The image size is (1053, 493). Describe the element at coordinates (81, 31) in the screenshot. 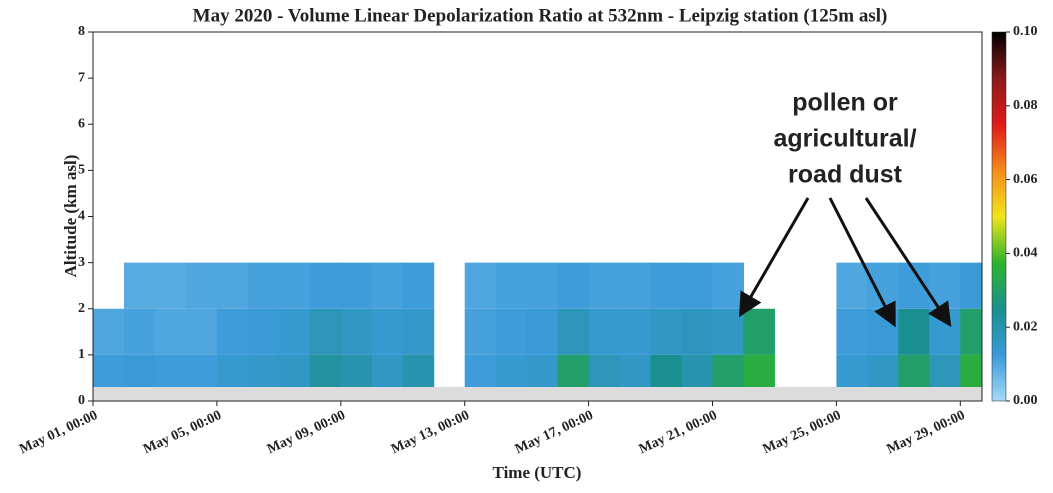

I see `y-tick-label: 8` at that location.